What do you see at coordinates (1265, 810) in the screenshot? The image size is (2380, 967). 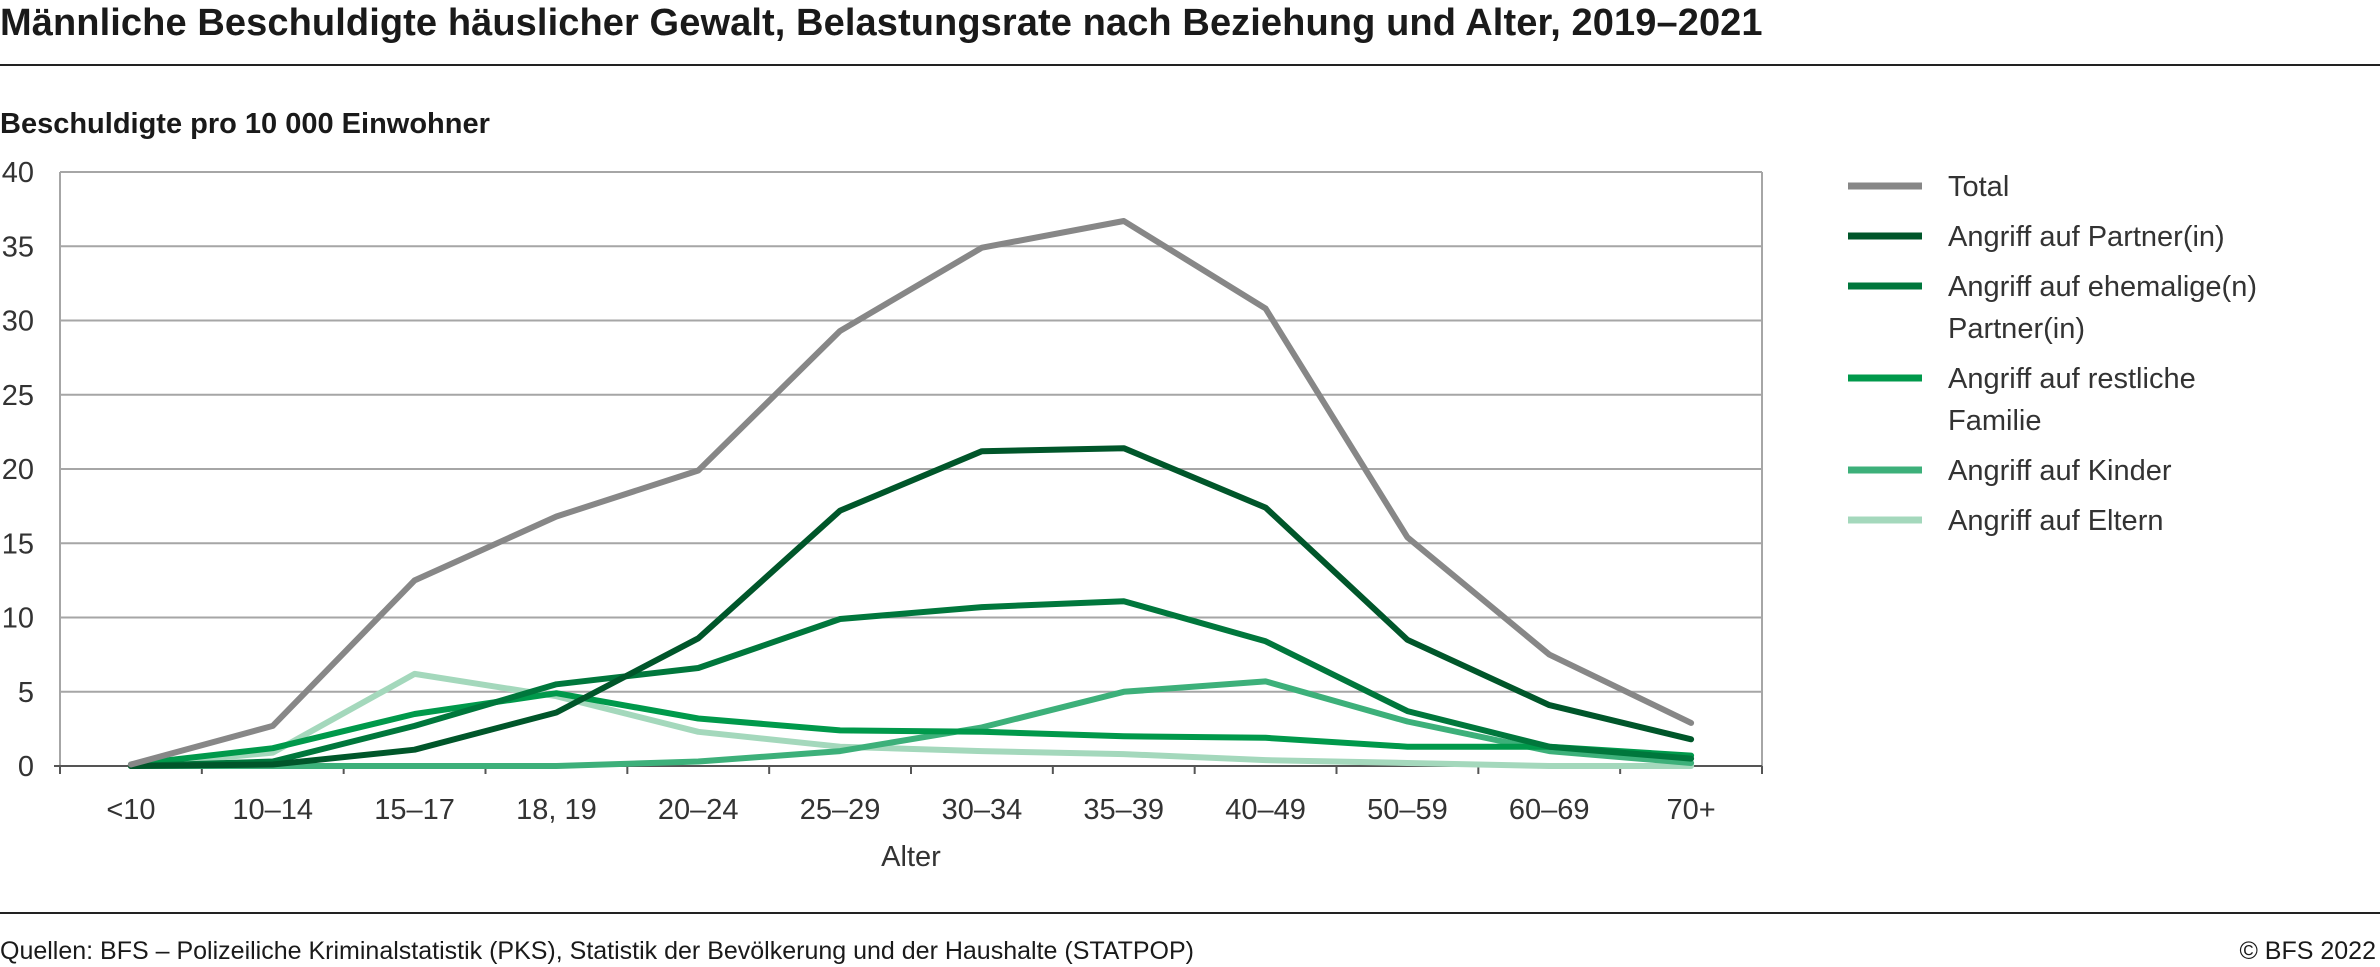 I see `x-tick-label: 40–49` at bounding box center [1265, 810].